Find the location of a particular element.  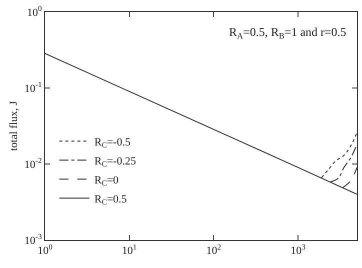

y-tick-label: 10$^{0}$ is located at coordinates (34, 11).